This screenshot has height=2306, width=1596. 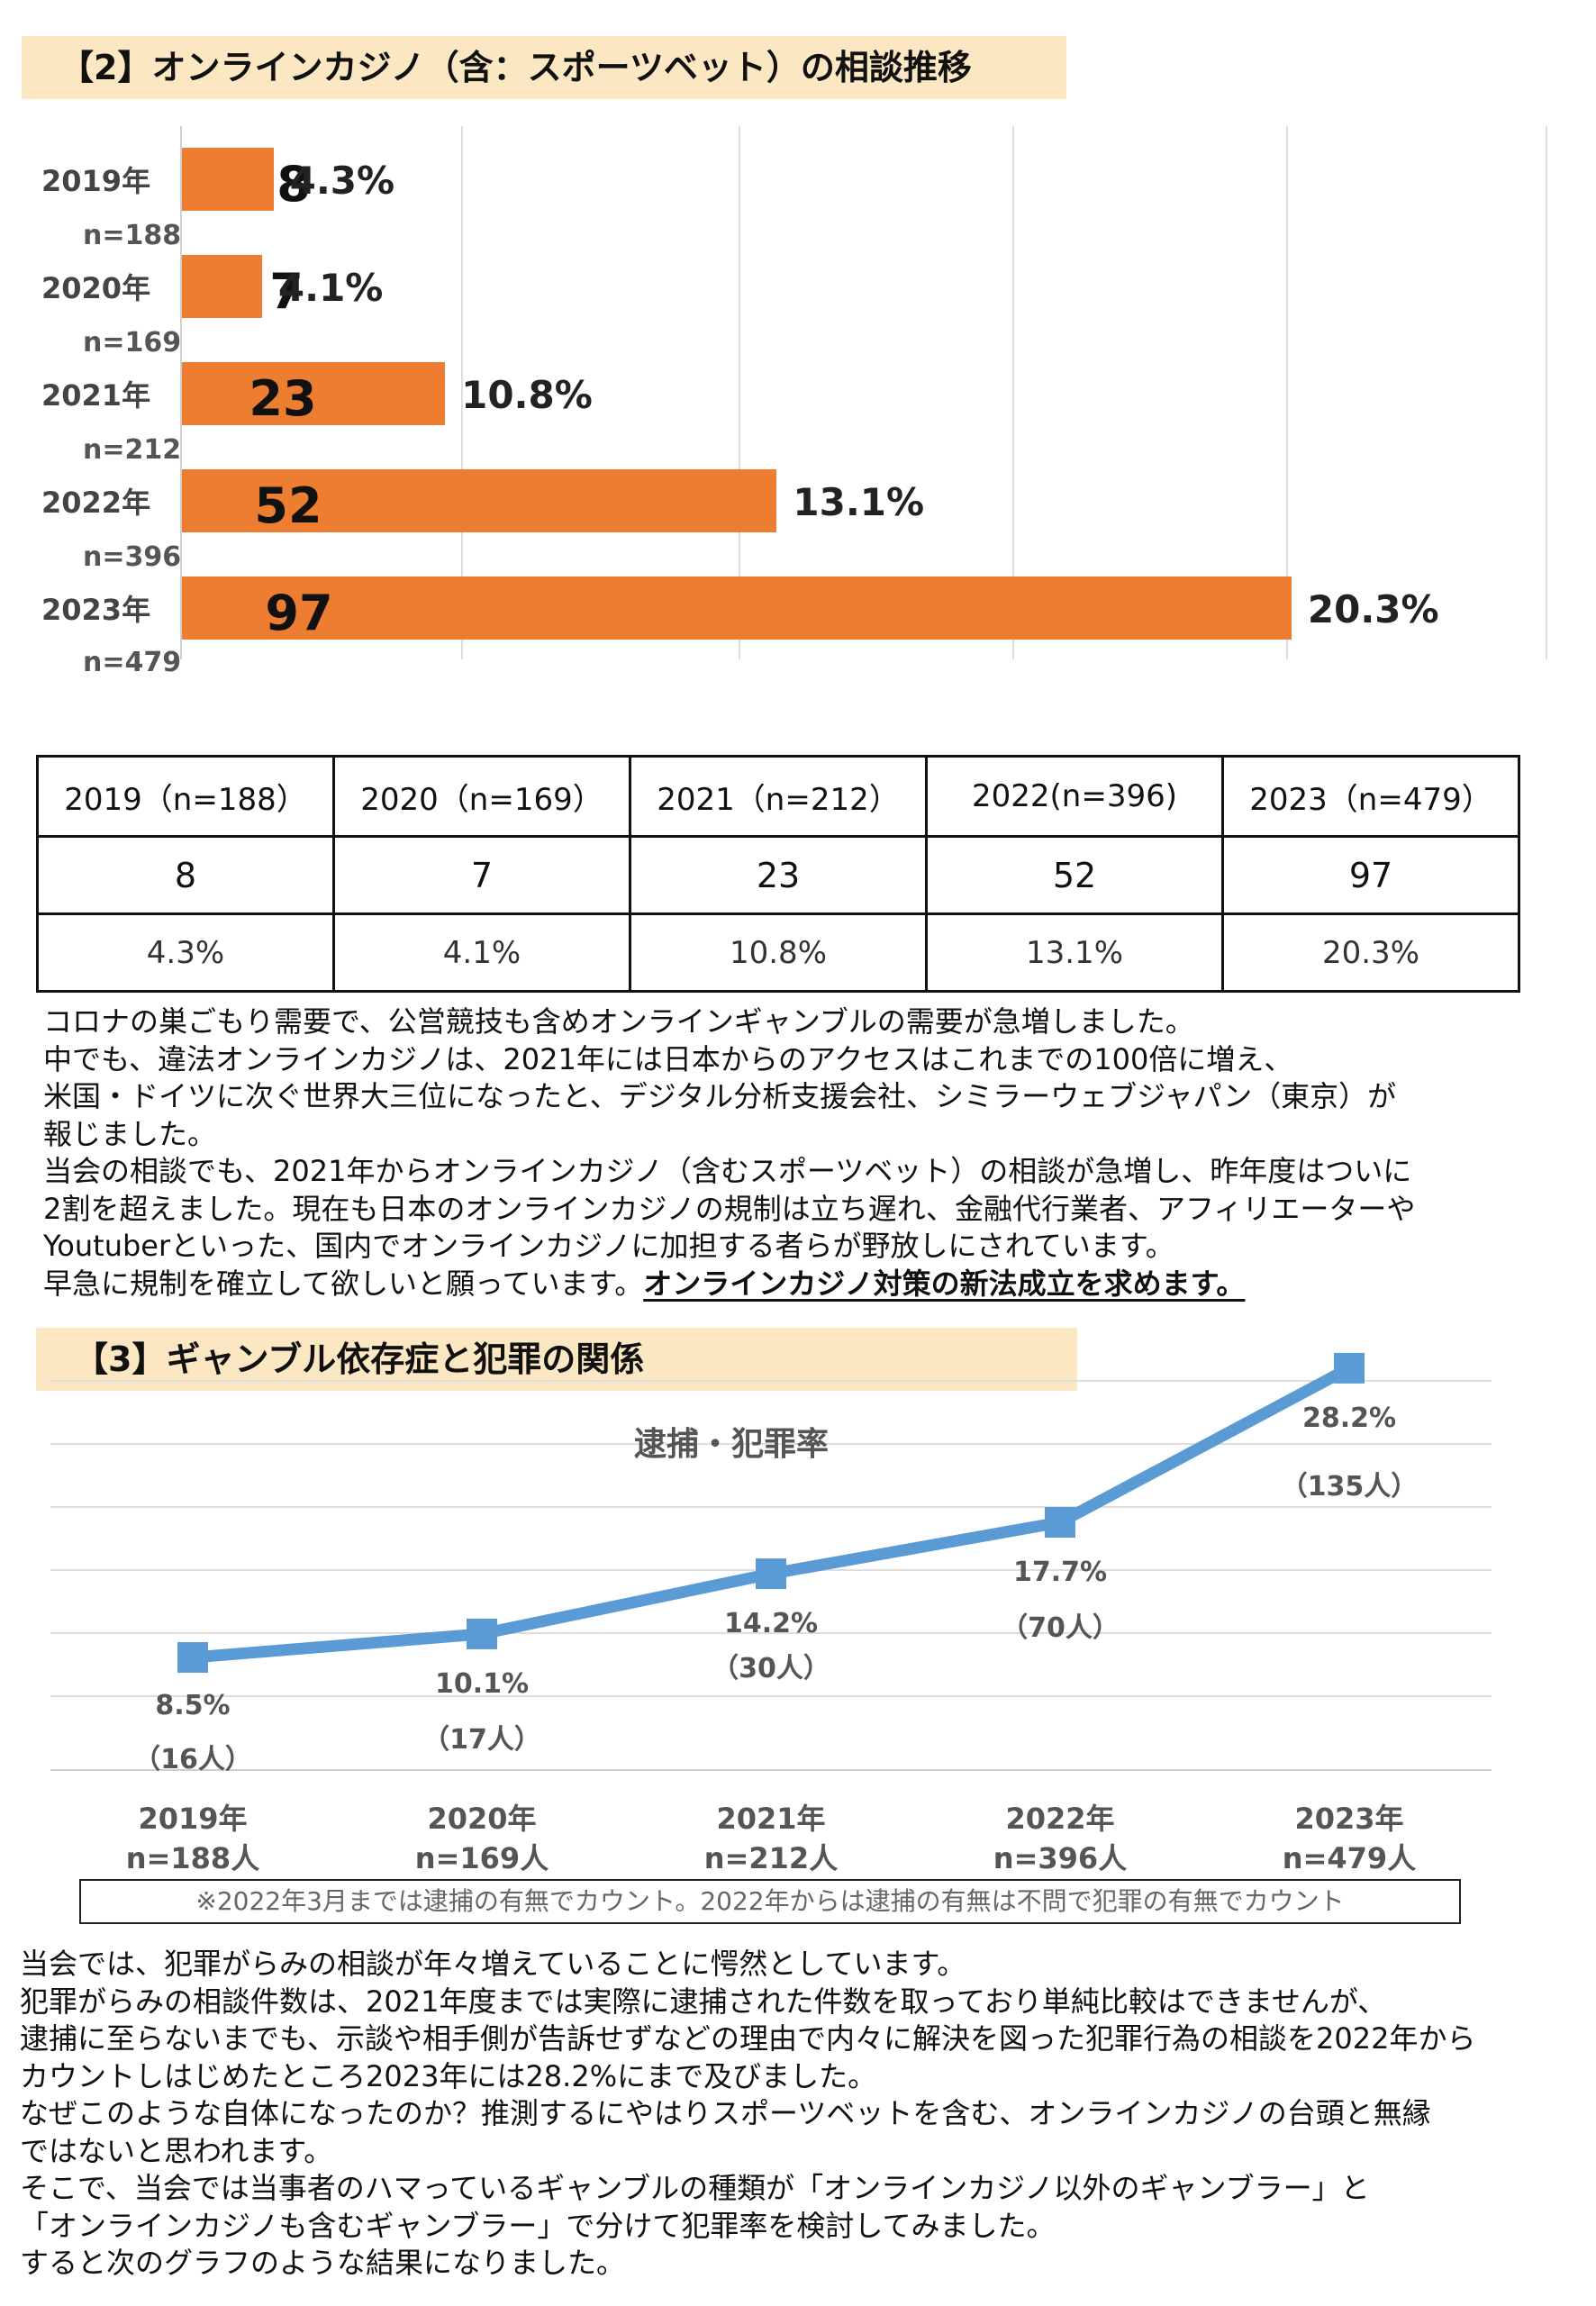 I want to click on table-cell-count: 23, so click(x=778, y=875).